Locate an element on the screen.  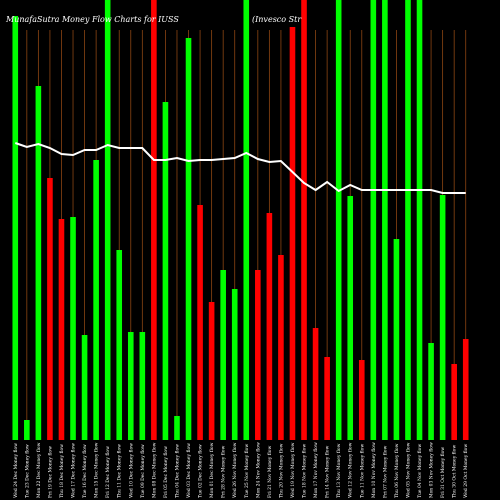
x-tick-label: Thu 06 Nov Money flow is located at coordinates (397, 470).